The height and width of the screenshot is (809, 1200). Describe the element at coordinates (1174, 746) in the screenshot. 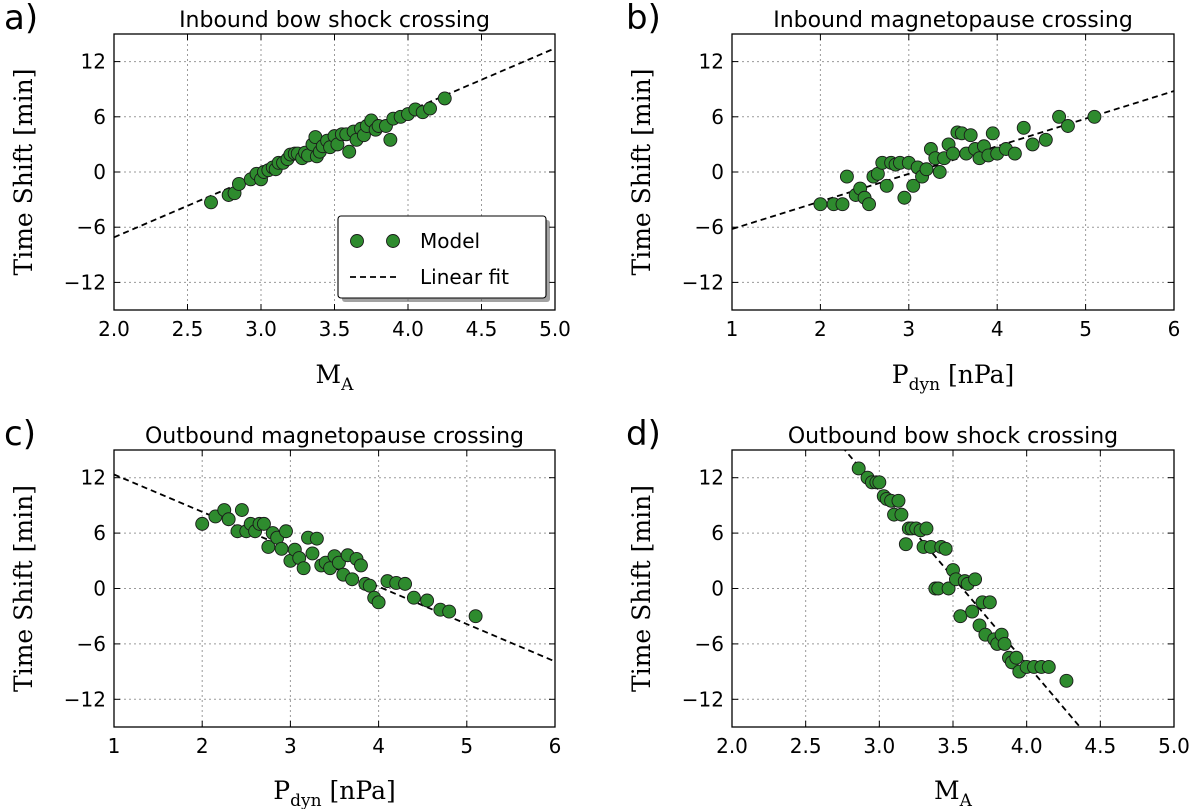

I see `x-tick-label: 5.0` at that location.